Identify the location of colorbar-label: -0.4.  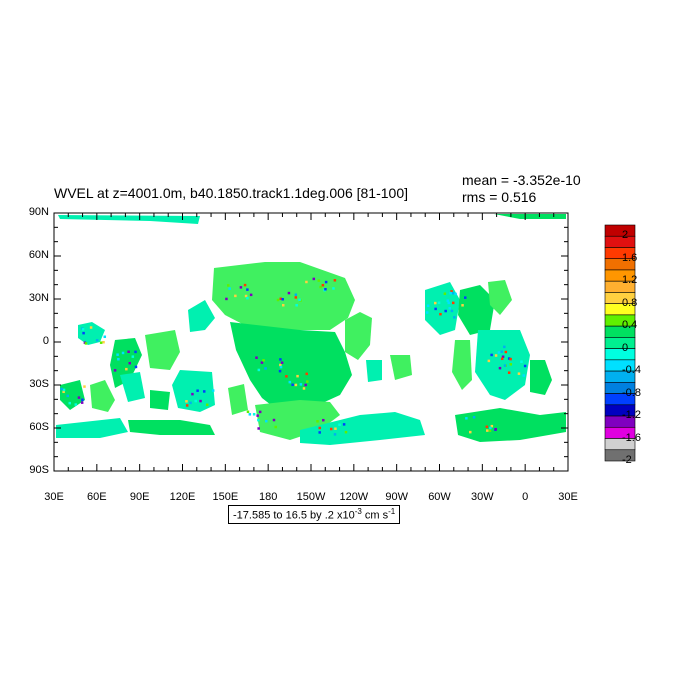
(631, 370).